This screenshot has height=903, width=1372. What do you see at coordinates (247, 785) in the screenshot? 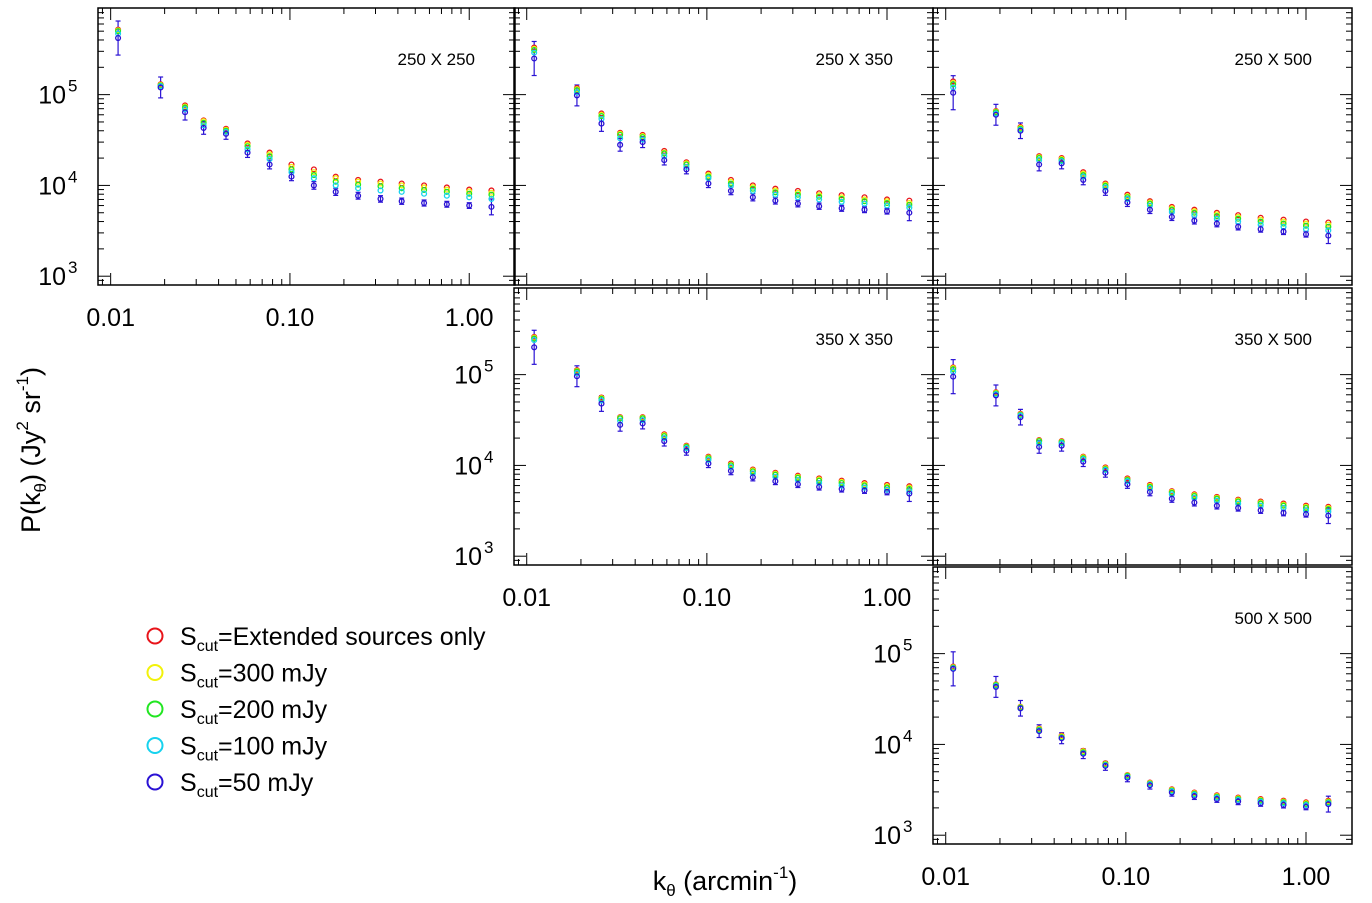
I see `legend-label: Scut=50 mJy` at bounding box center [247, 785].